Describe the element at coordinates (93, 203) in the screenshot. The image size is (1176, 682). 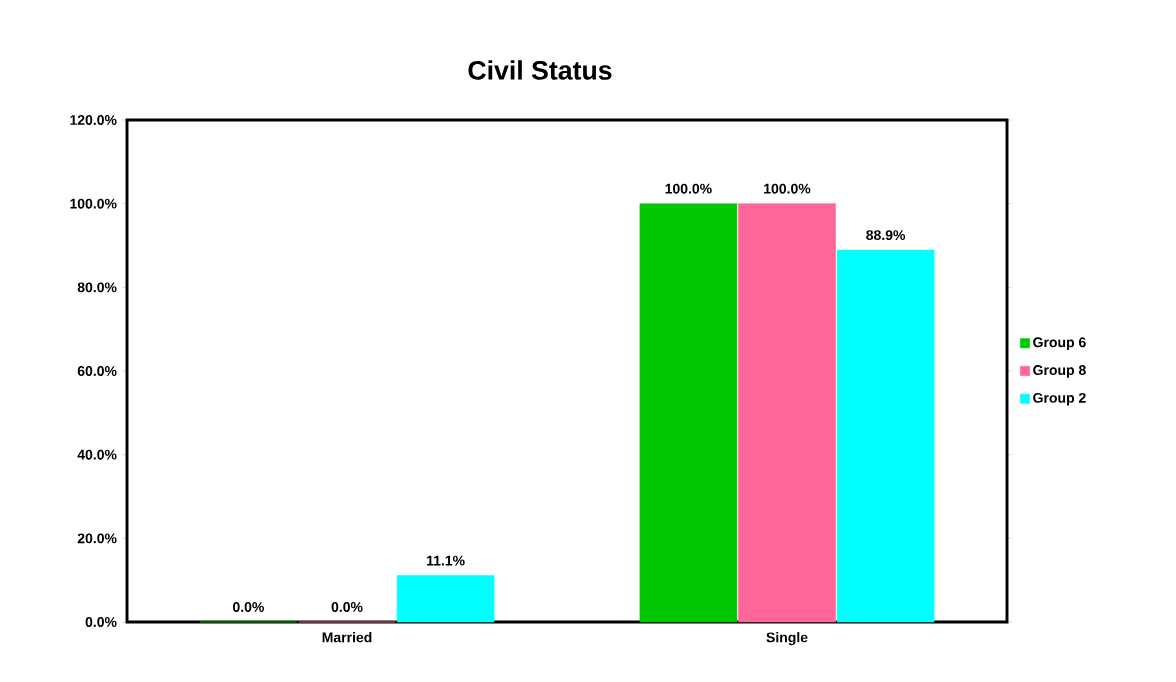
I see `y-tick-label: 100.0%` at that location.